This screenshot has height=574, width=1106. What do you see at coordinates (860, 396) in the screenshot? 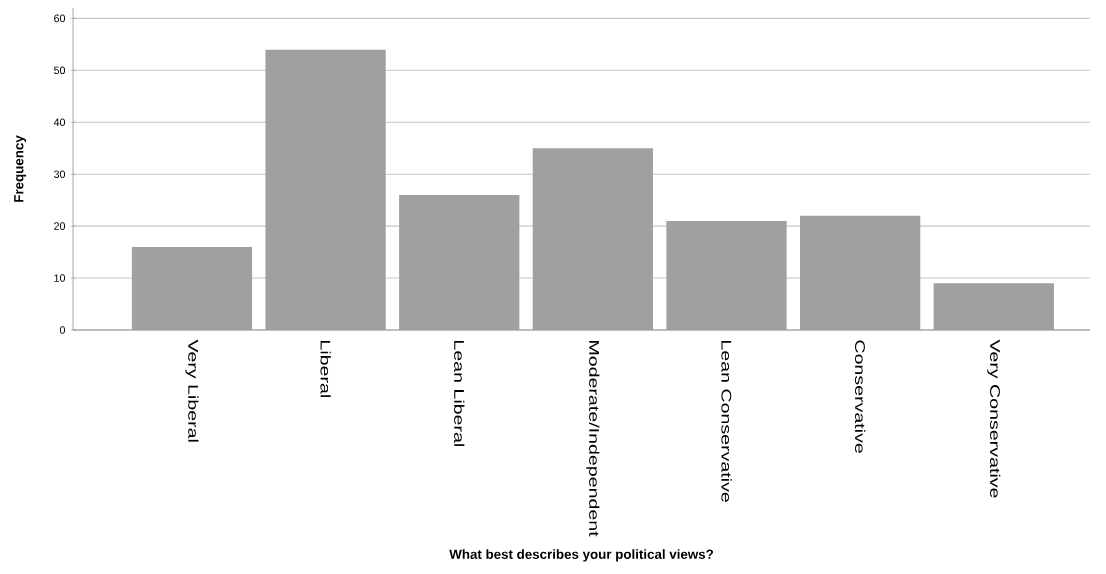
I see `x-tick-label: Conservative` at bounding box center [860, 396].